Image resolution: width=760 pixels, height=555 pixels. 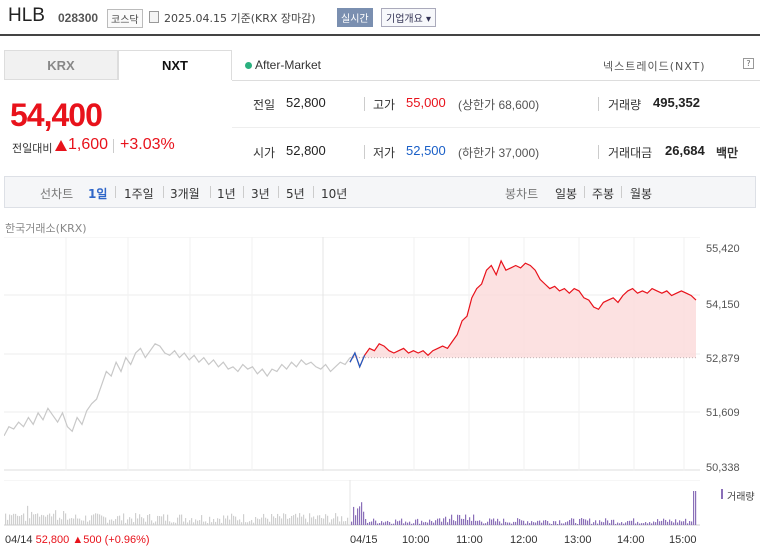 I want to click on period-1w: 1주일, so click(x=139, y=194).